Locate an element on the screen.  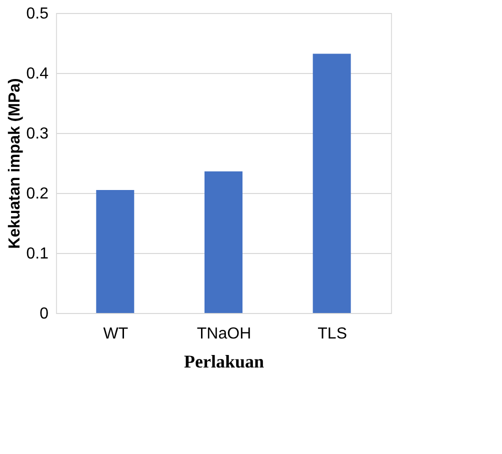
y-tick-label: 0 is located at coordinates (44, 314).